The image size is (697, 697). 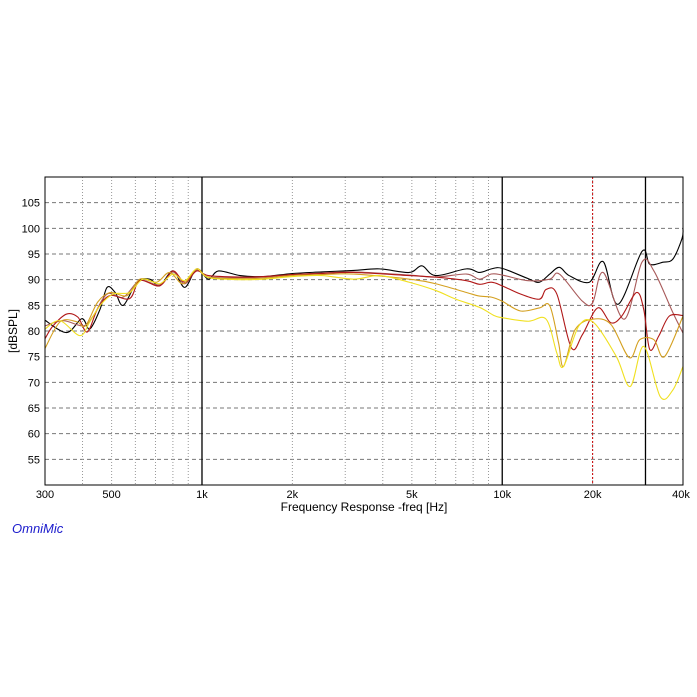 What do you see at coordinates (681, 495) in the screenshot?
I see `x-tick-label: 40k` at bounding box center [681, 495].